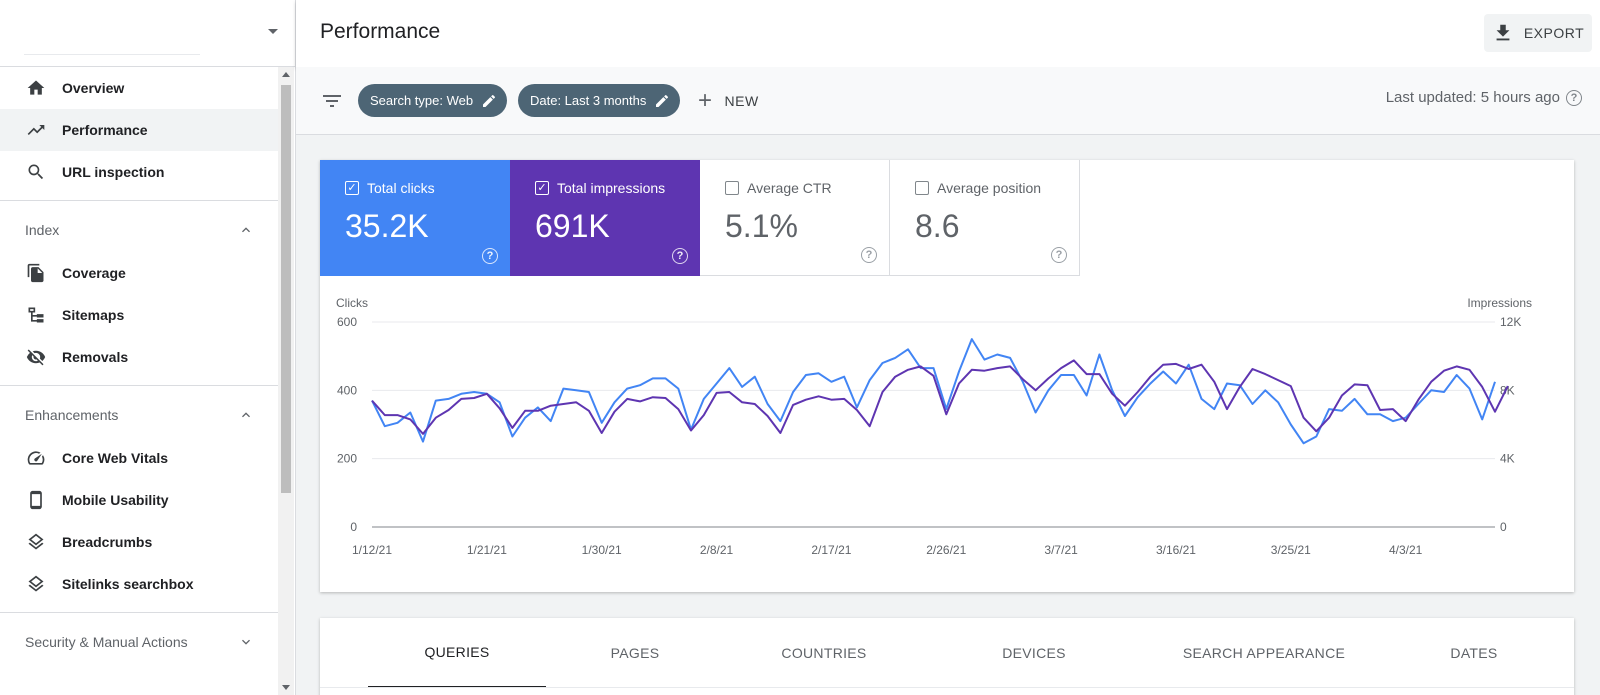 This screenshot has width=1600, height=695. Describe the element at coordinates (422, 100) in the screenshot. I see `chip-label: Search type: Web` at that location.